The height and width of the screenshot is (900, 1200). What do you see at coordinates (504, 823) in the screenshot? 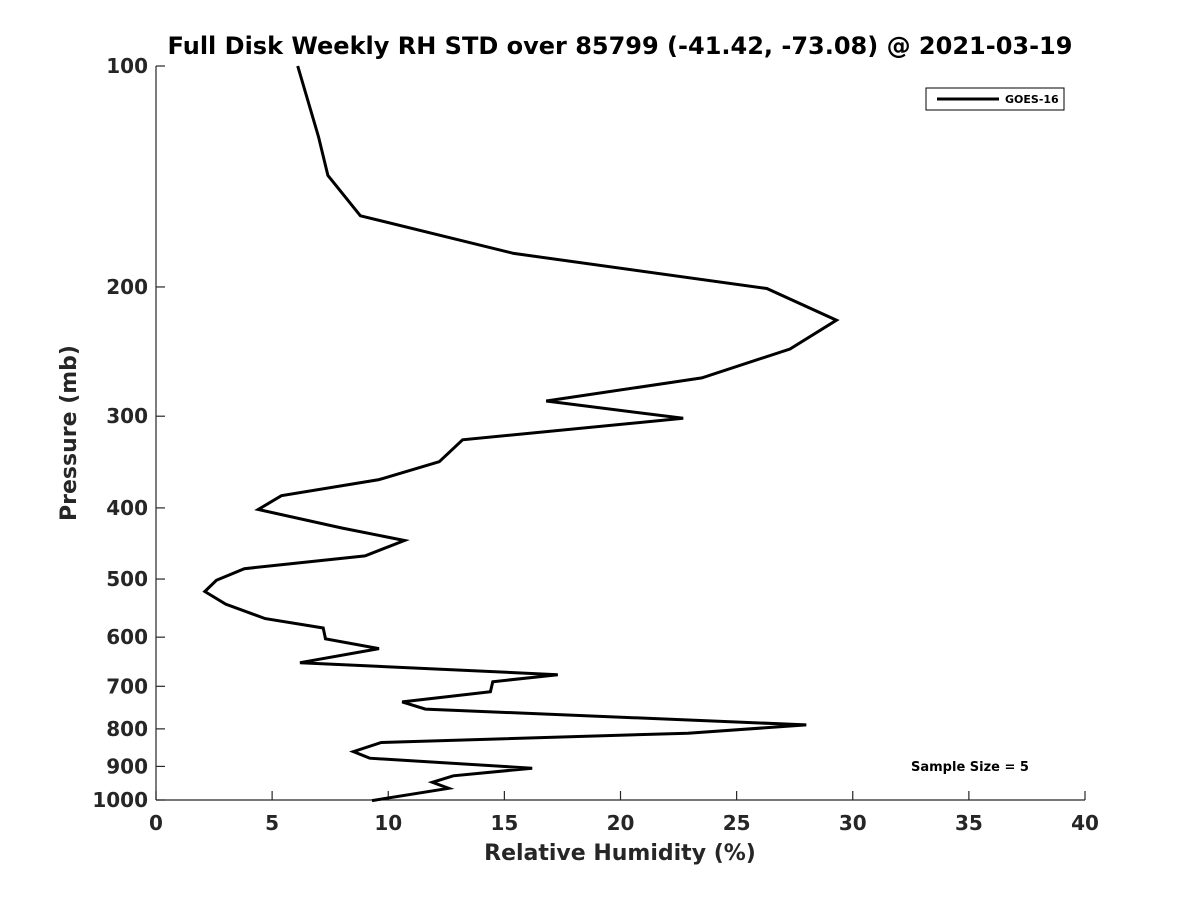
I see `x-tick-label: 15` at bounding box center [504, 823].